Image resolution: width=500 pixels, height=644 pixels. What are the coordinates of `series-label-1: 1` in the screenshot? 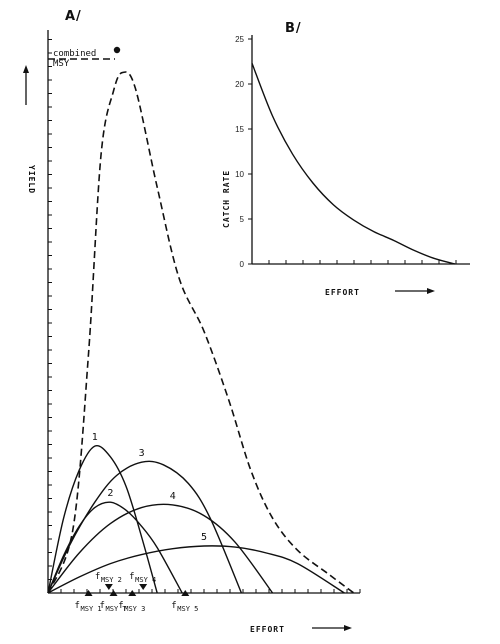 It's located at (95, 437).